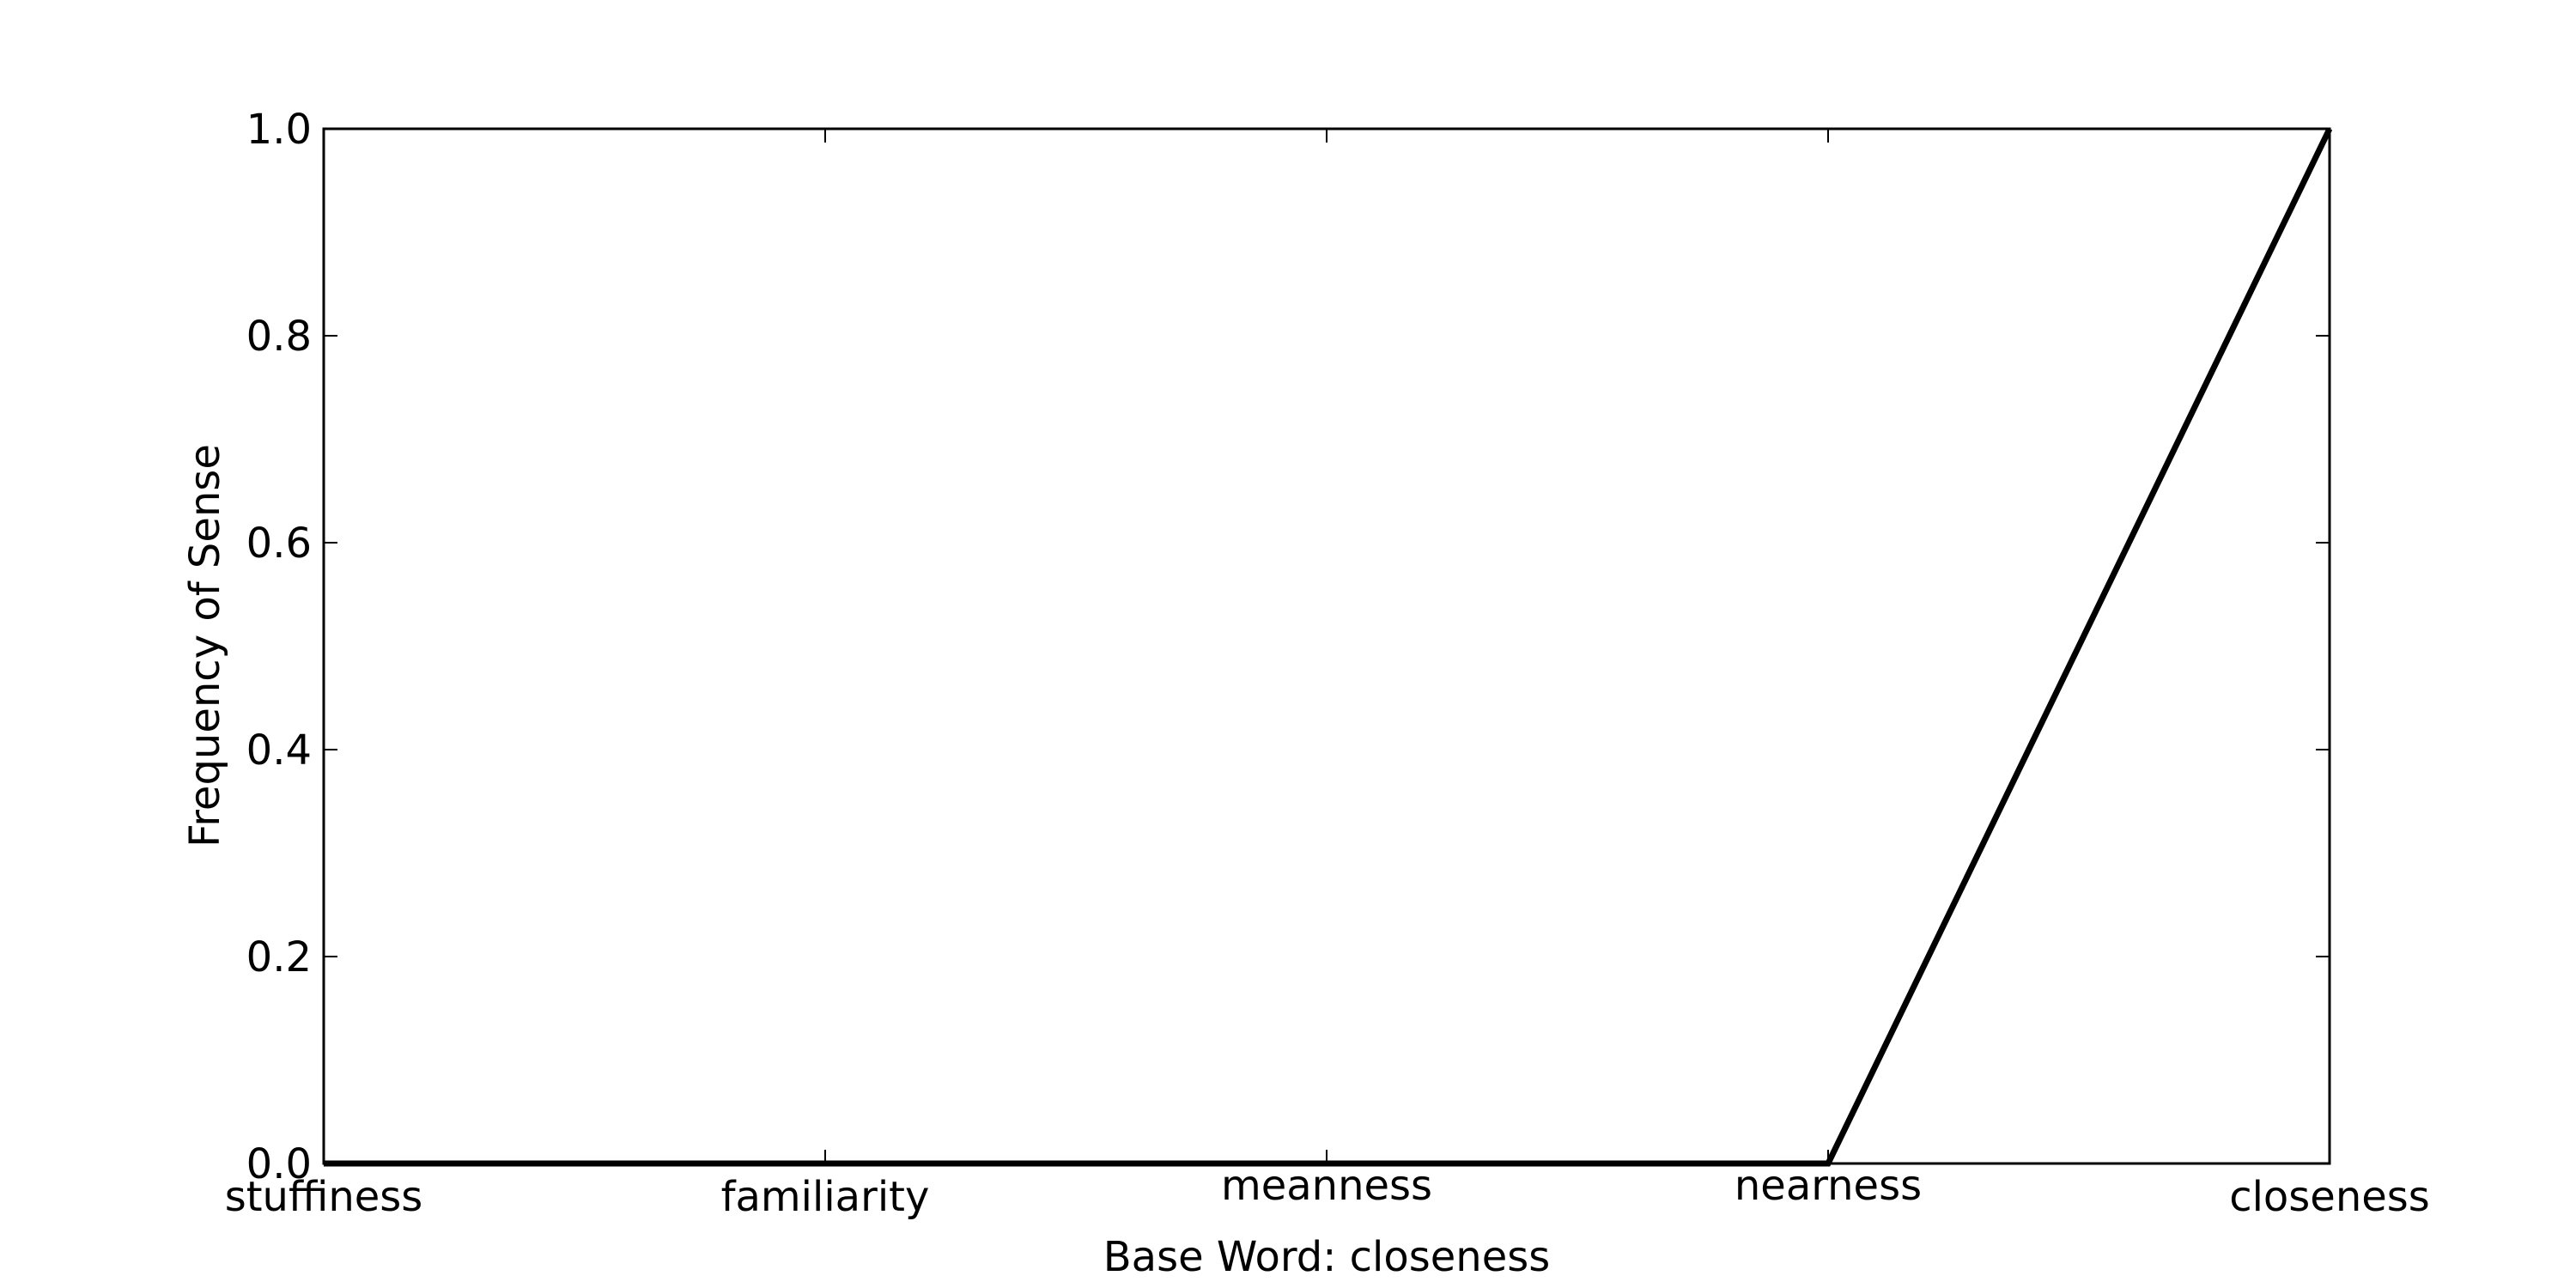  Describe the element at coordinates (1828, 1186) in the screenshot. I see `x-tick-label: nearness` at that location.